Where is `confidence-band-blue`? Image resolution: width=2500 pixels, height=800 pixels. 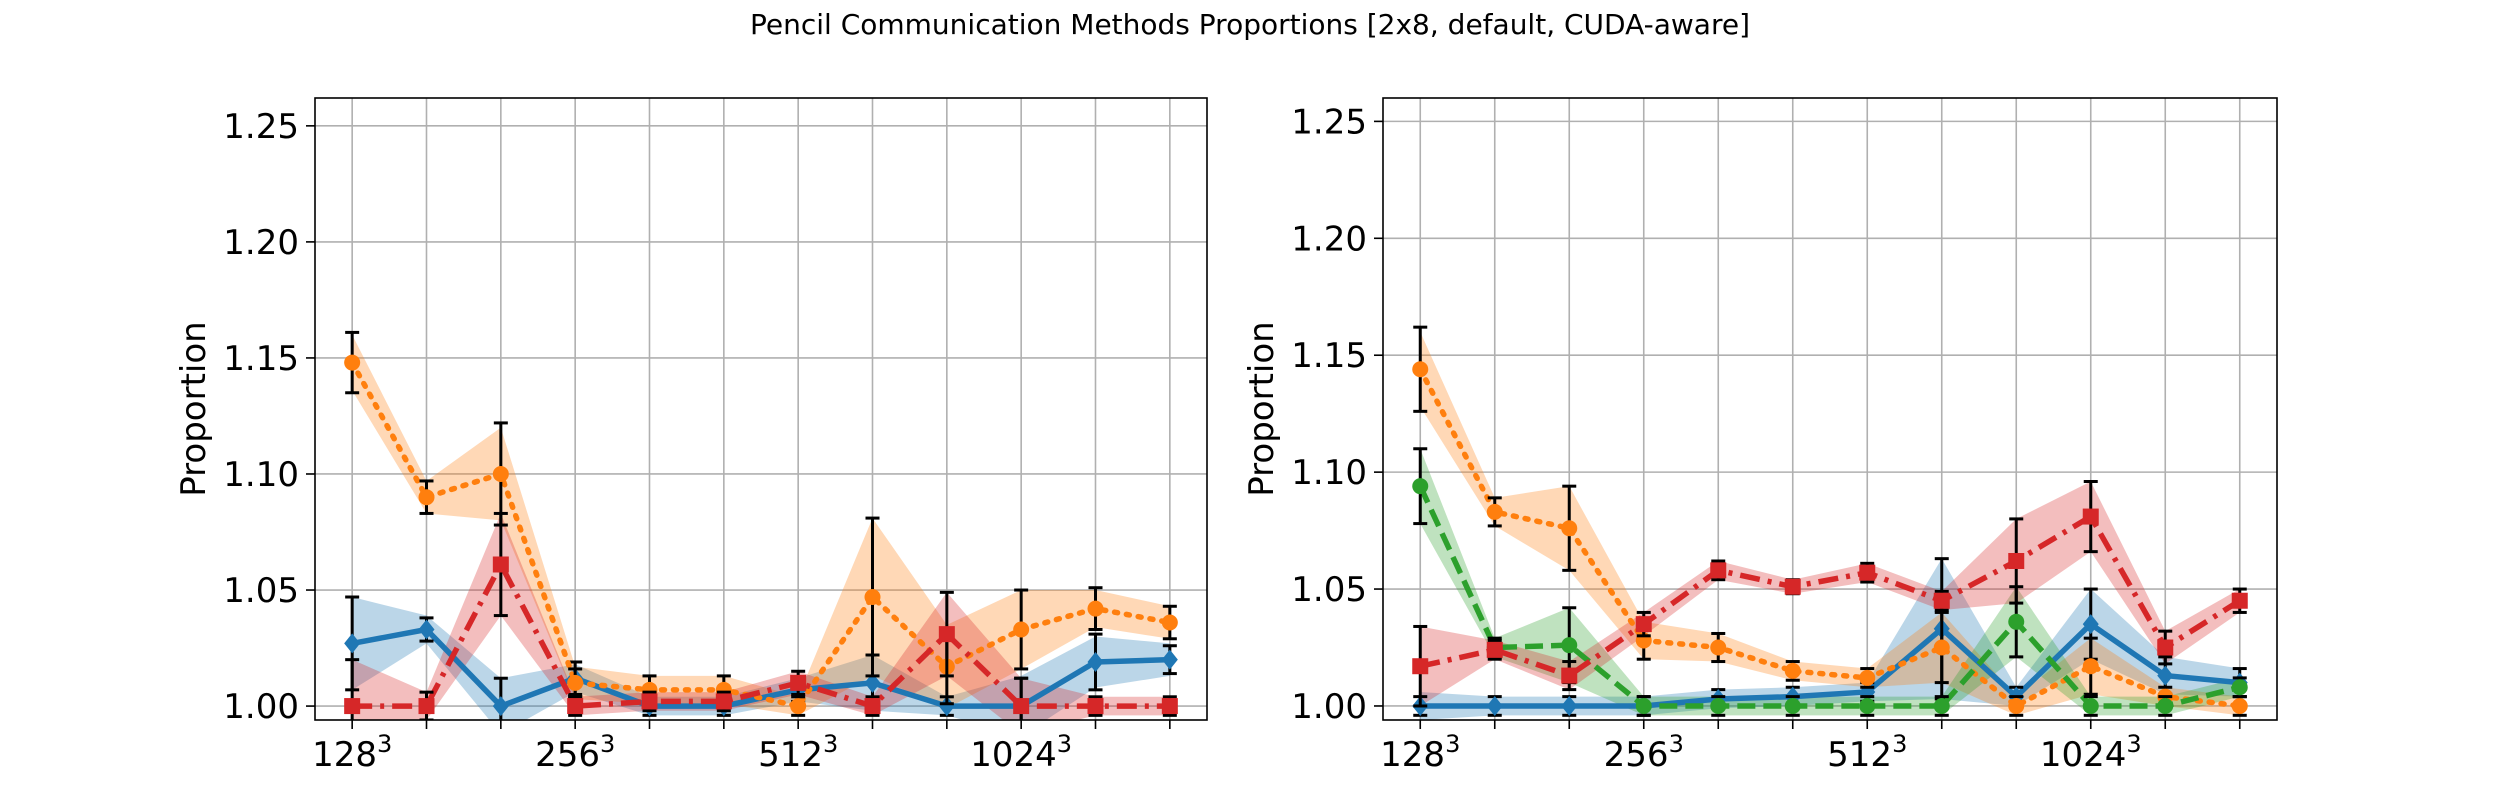 confidence-band-blue is located at coordinates (761, 658).